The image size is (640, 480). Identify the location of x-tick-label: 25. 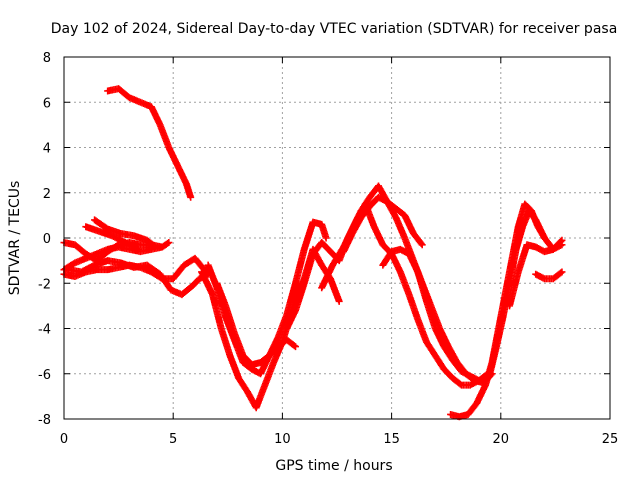
(610, 439).